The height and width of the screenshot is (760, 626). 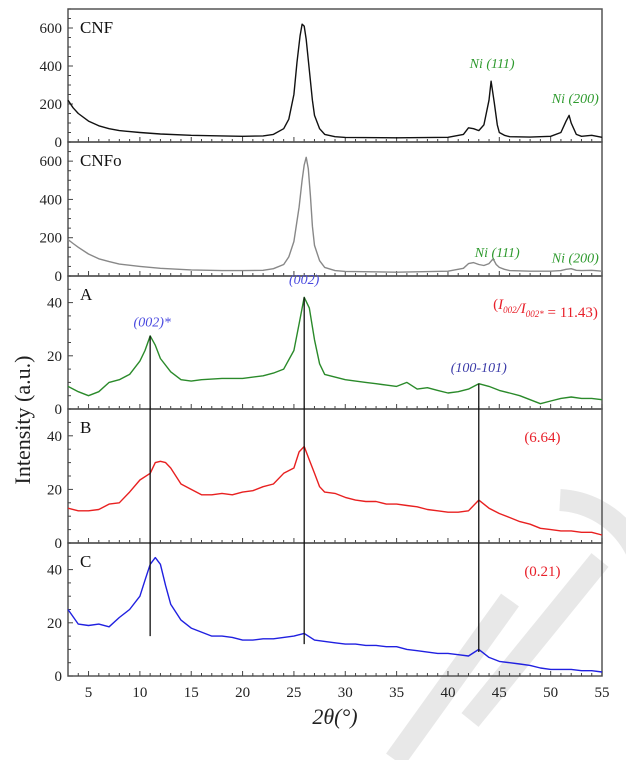 I want to click on x-tick-label: 55, so click(x=602, y=693).